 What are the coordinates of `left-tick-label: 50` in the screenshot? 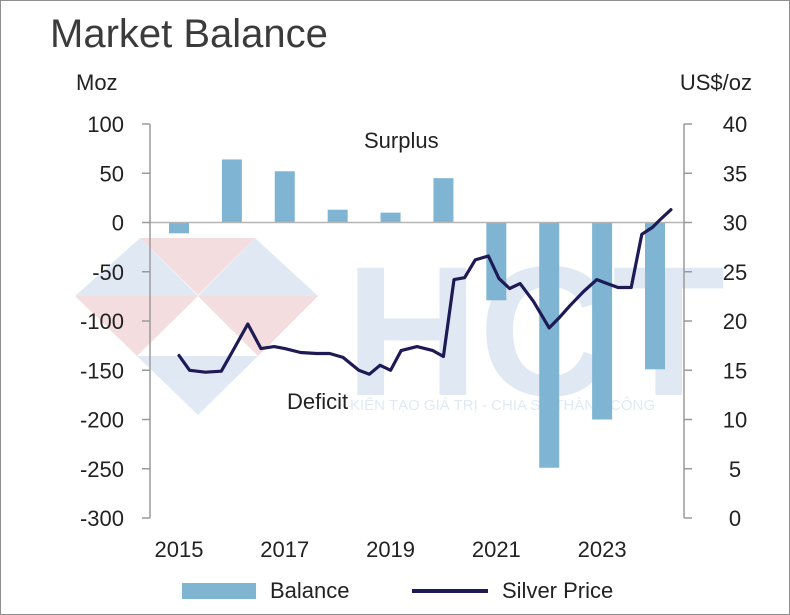 It's located at (112, 173).